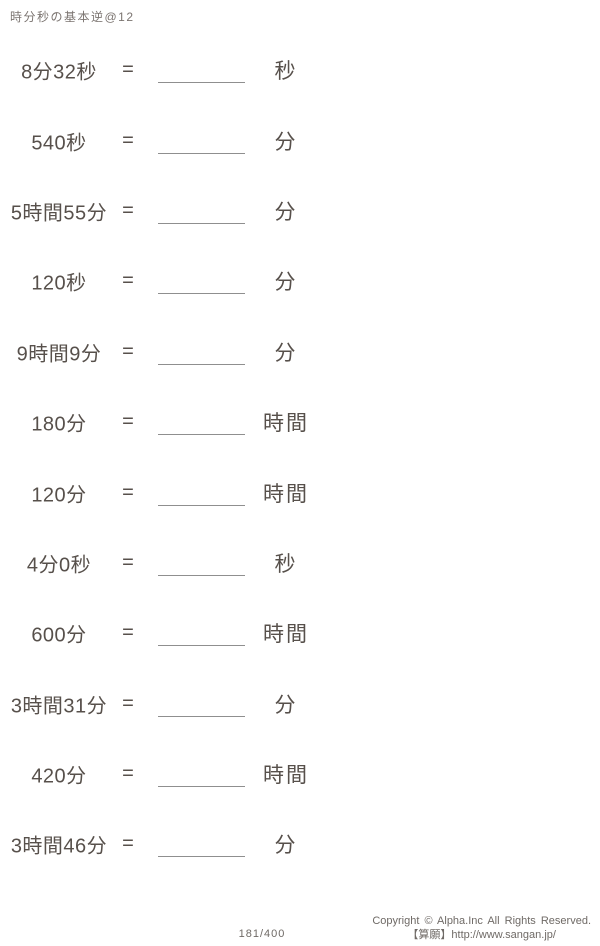 The image size is (600, 946). I want to click on problem-row: 420分 = 時間, so click(300, 774).